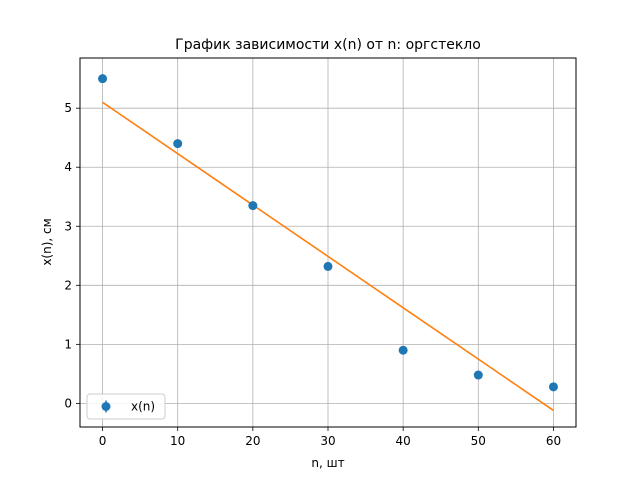  What do you see at coordinates (68, 285) in the screenshot?
I see `y-tick-label: 2` at bounding box center [68, 285].